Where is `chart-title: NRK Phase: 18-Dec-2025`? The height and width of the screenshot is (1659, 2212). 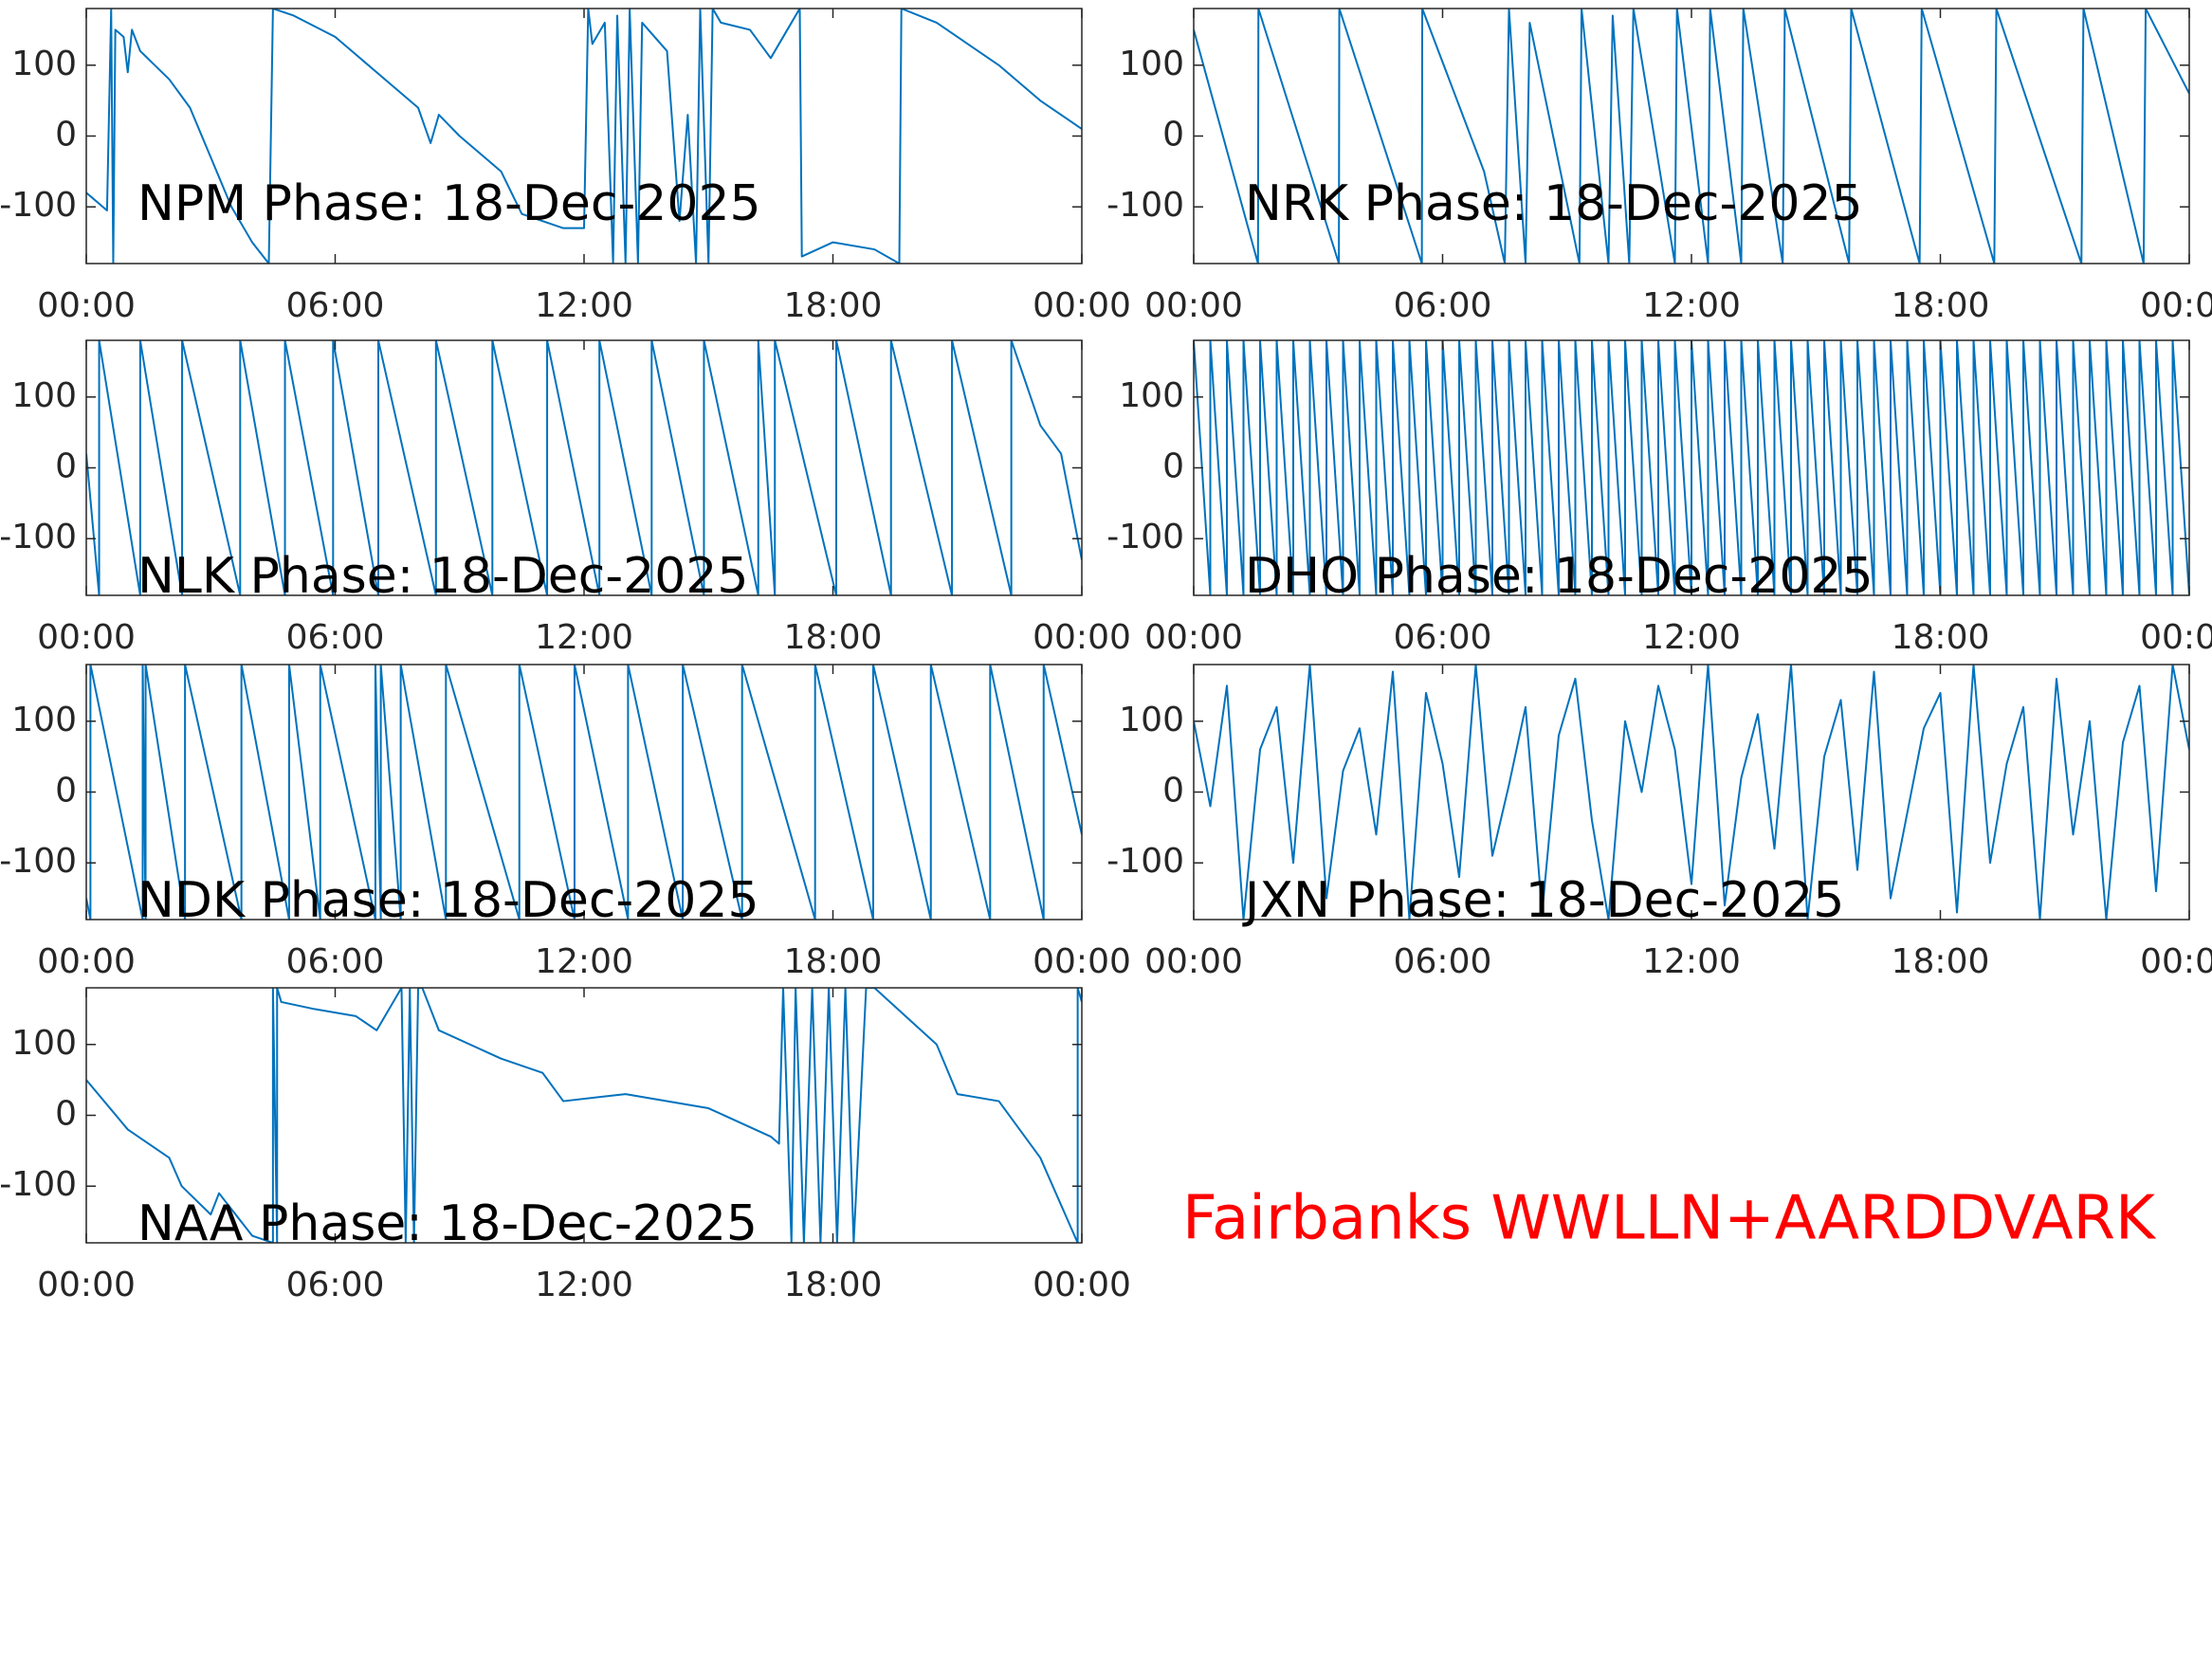 chart-title: NRK Phase: 18-Dec-2025 is located at coordinates (1554, 203).